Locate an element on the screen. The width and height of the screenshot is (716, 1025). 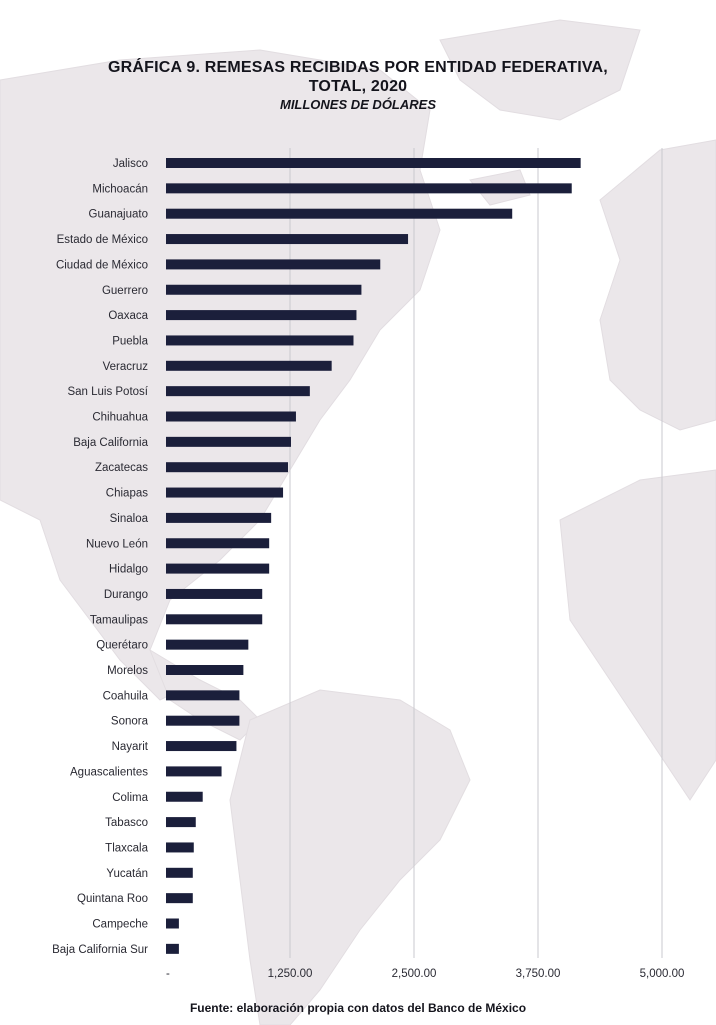
category-label: Yucatán is located at coordinates (127, 874).